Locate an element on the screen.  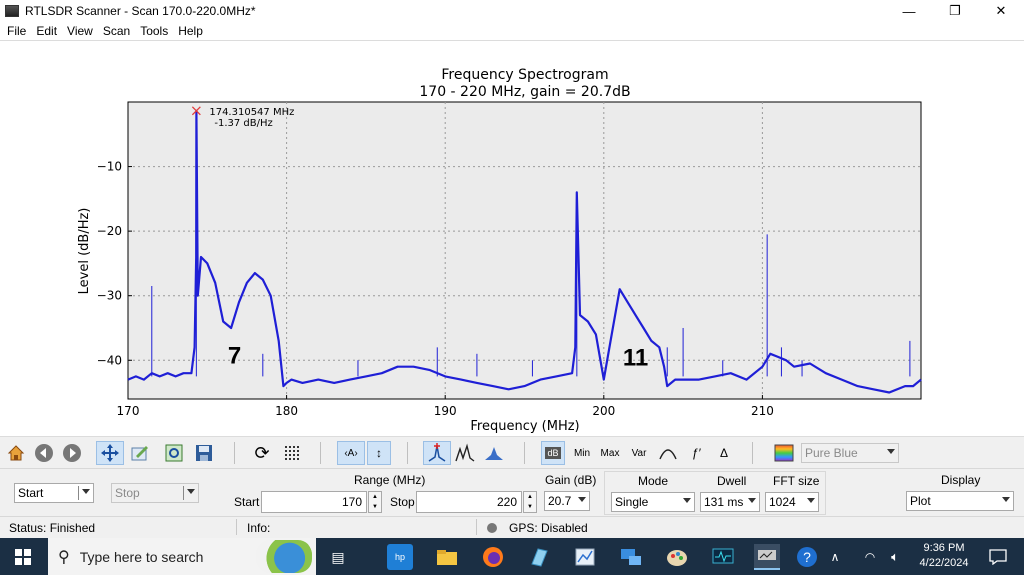
x-tick-label: 200 is located at coordinates (603, 411).